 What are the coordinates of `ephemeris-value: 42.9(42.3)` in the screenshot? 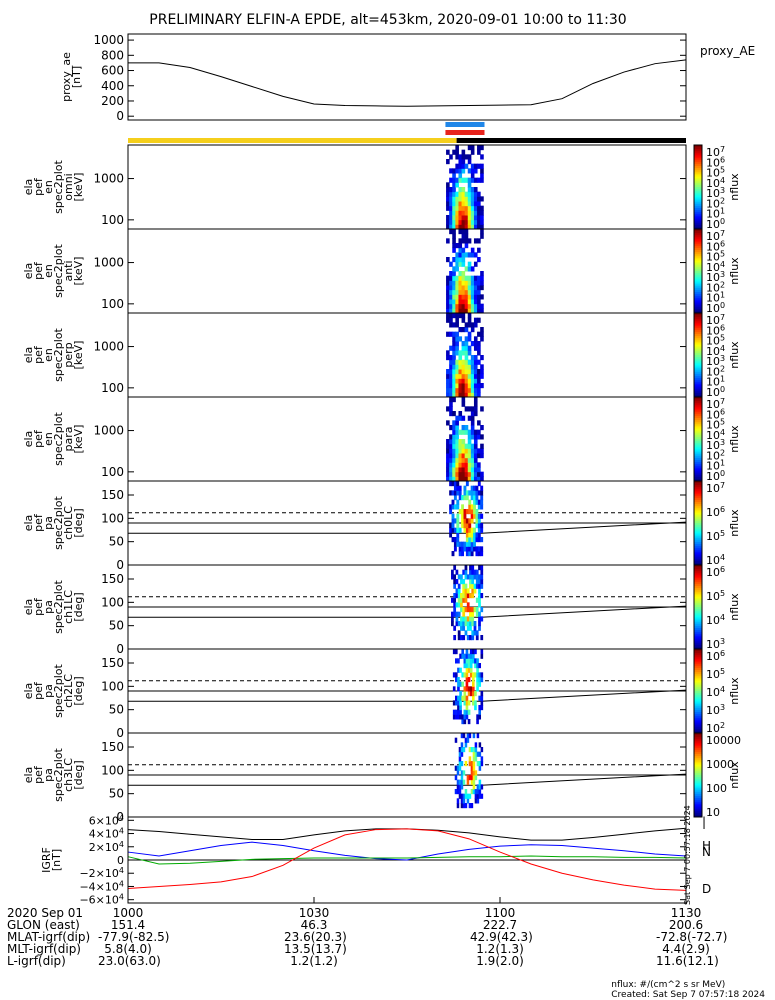 It's located at (501, 937).